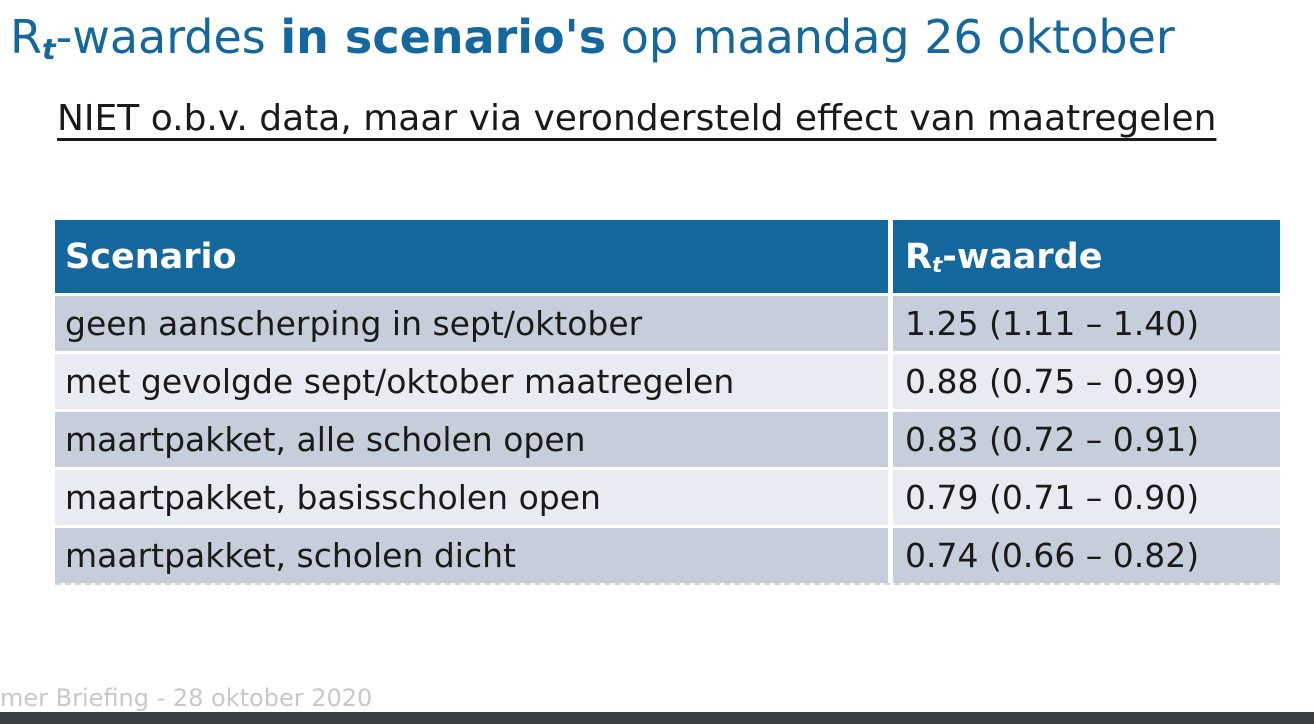 Image resolution: width=1314 pixels, height=724 pixels. What do you see at coordinates (471, 323) in the screenshot?
I see `scenario-cell: geen aanscherping in sept/oktober` at bounding box center [471, 323].